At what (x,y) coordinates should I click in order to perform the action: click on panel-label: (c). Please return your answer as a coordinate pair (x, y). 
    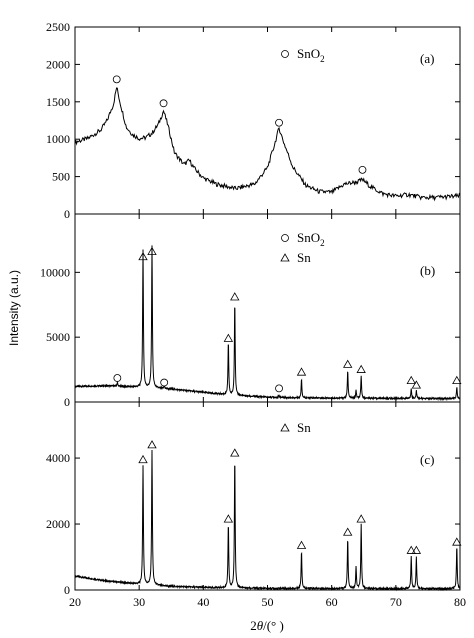
    Looking at the image, I should click on (427, 459).